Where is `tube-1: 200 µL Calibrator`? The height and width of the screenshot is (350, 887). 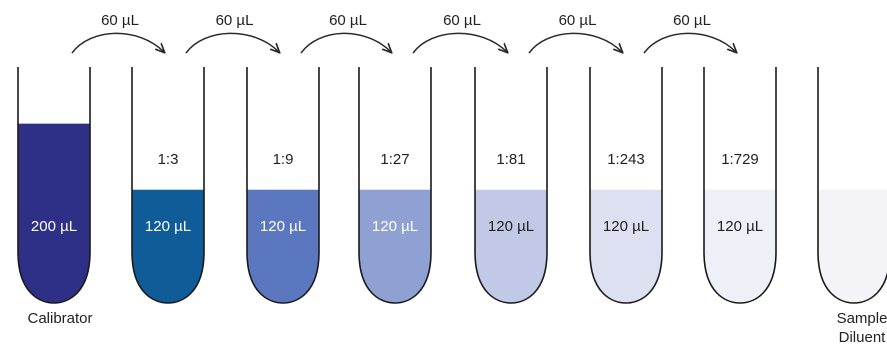 tube-1: 200 µL Calibrator is located at coordinates (55, 197).